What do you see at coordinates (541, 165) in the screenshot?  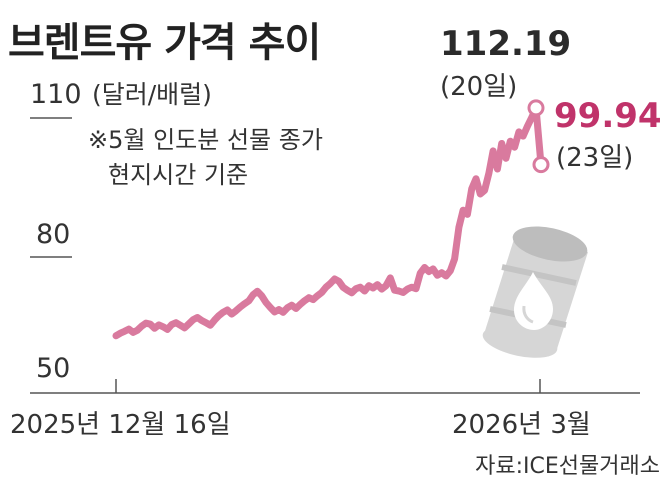 I see `last-point-marker` at bounding box center [541, 165].